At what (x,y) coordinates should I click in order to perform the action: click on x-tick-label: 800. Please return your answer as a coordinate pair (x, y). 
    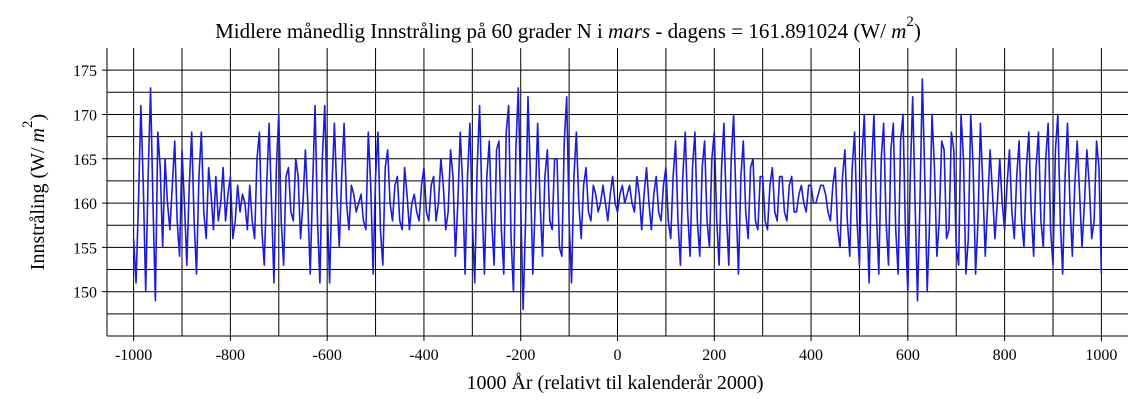
    Looking at the image, I should click on (1005, 355).